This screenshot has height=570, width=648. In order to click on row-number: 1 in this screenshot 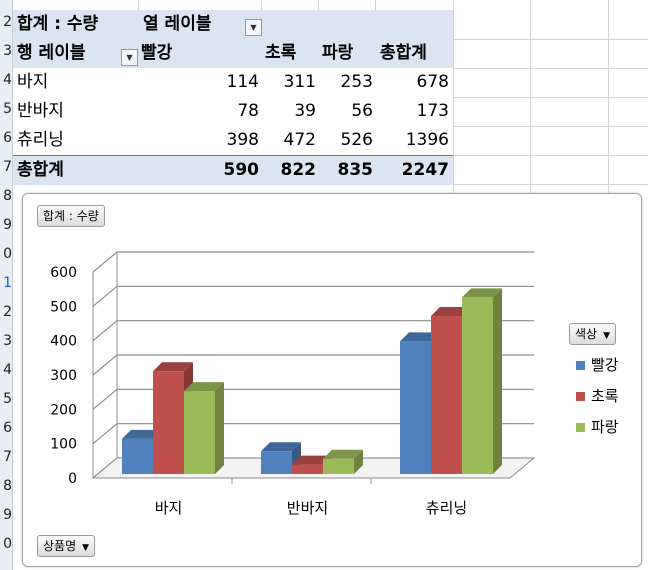, I will do `click(7, 283)`.